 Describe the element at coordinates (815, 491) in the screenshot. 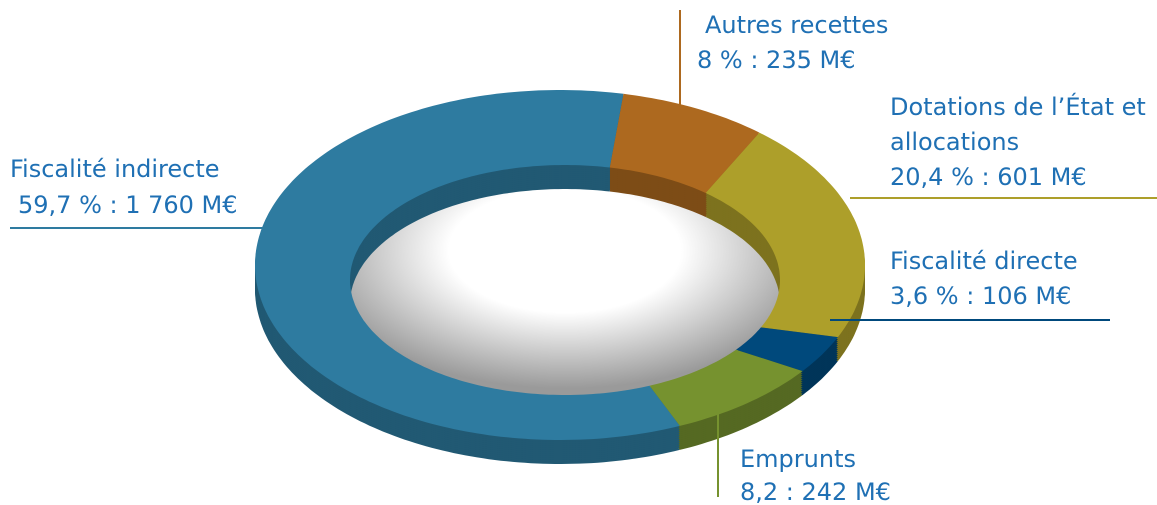

I see `value-label: 8,2 : 242 M€` at that location.